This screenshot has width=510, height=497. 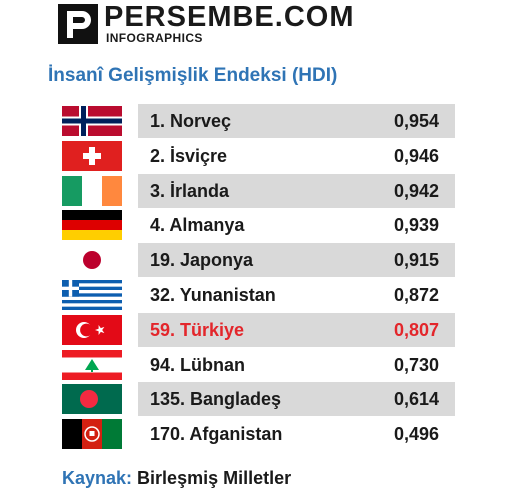 I want to click on hdi-value: 0,496, so click(x=416, y=434).